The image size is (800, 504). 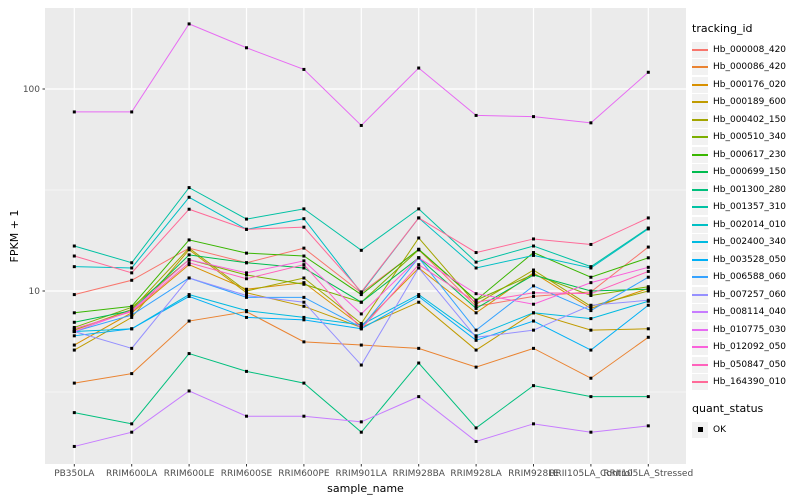 What do you see at coordinates (745, 155) in the screenshot?
I see `legend-item: Hb_000617_230` at bounding box center [745, 155].